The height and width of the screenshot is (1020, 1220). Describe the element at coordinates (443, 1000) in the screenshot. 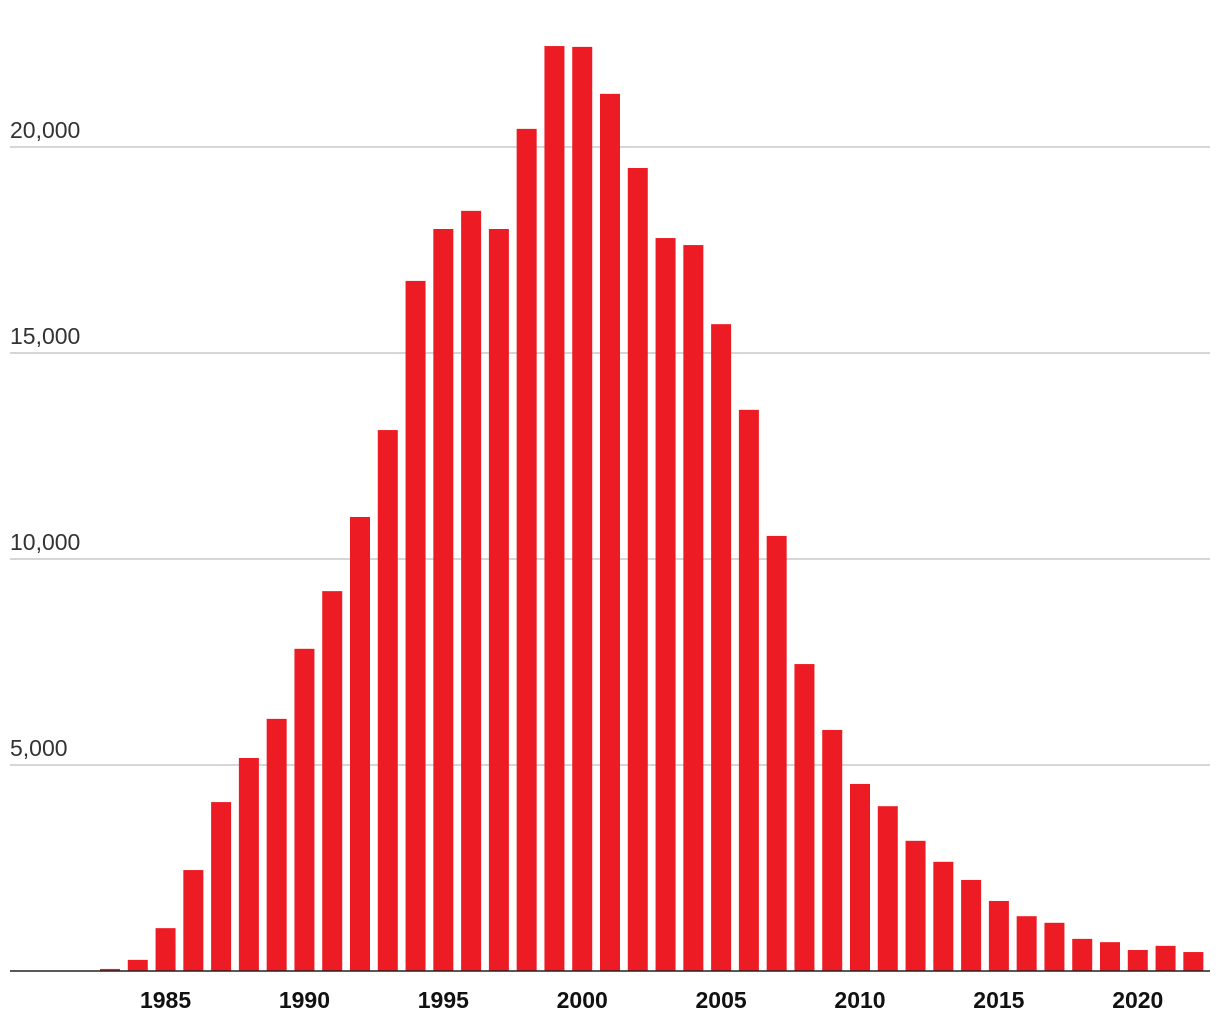

I see `x-tick-label: 1995` at that location.